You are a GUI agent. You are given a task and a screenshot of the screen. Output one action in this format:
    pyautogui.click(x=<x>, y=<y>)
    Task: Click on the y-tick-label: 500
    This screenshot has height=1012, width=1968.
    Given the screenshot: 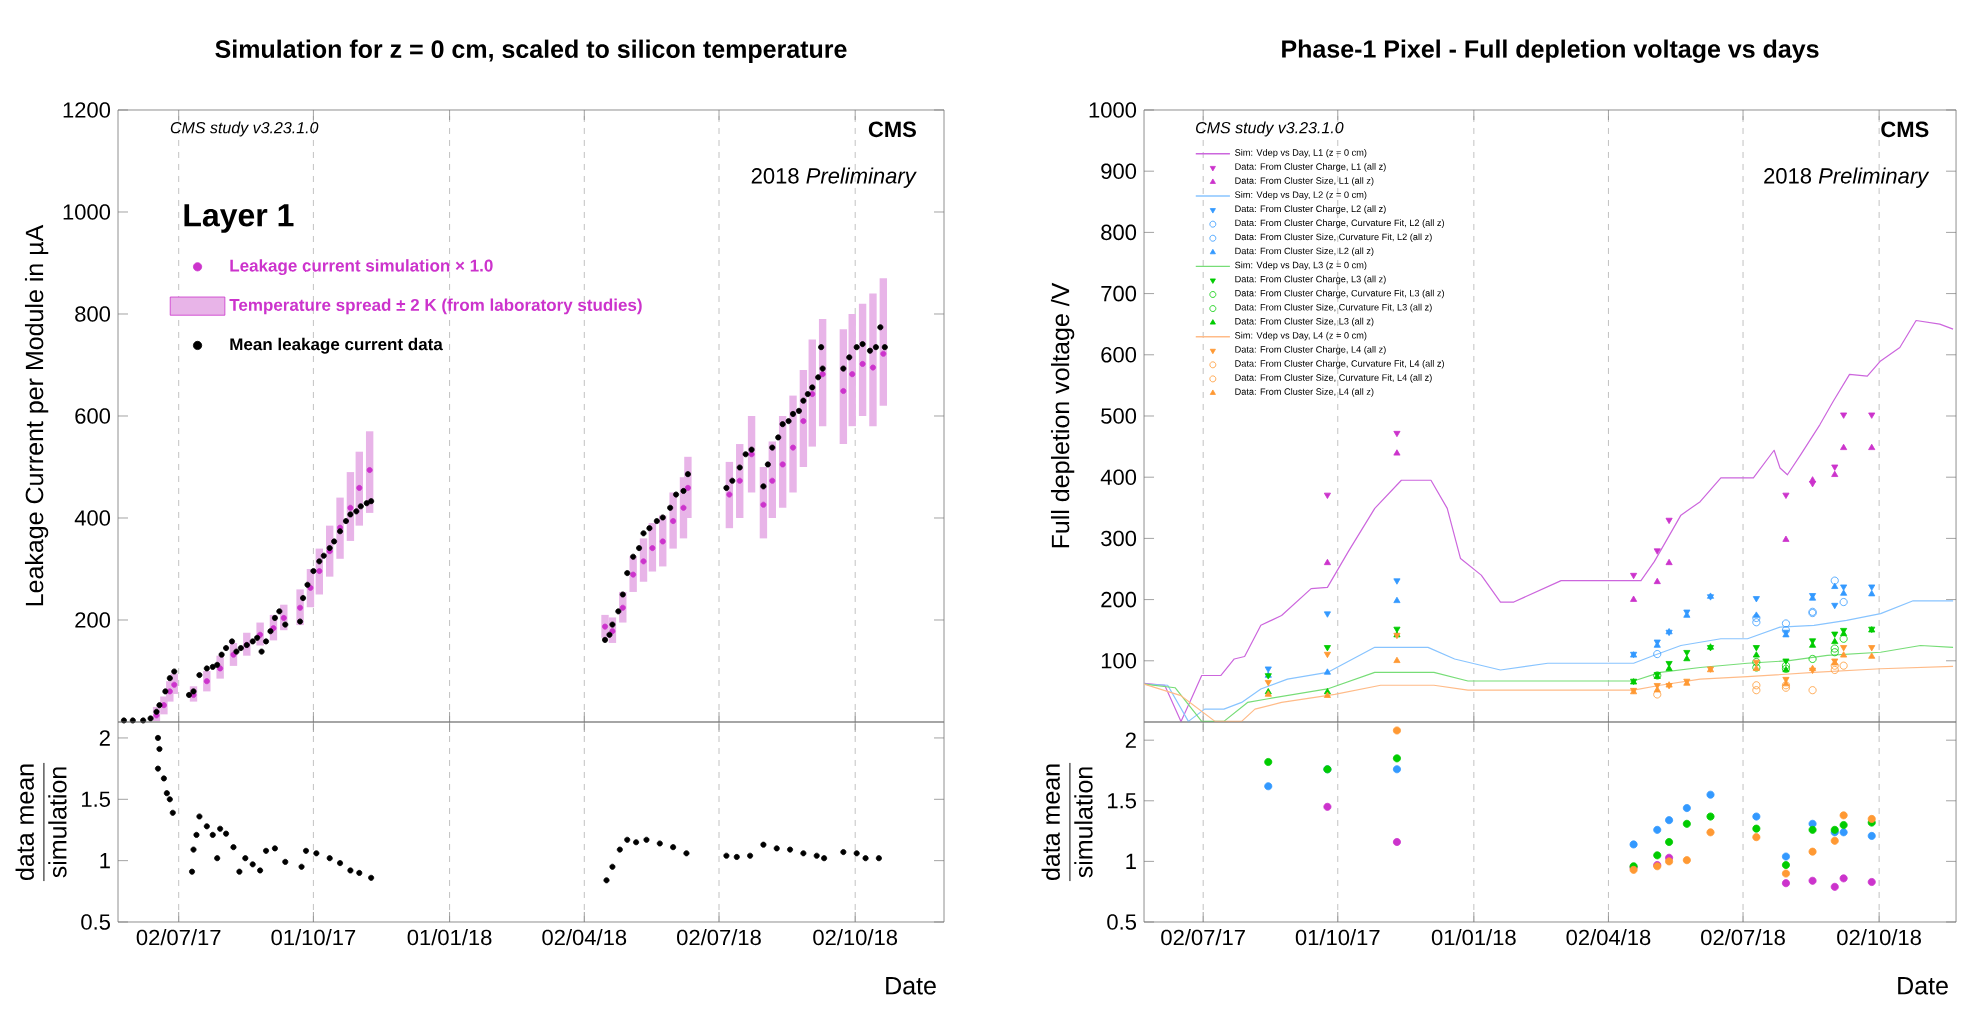 What is the action you would take?
    pyautogui.click(x=1119, y=416)
    